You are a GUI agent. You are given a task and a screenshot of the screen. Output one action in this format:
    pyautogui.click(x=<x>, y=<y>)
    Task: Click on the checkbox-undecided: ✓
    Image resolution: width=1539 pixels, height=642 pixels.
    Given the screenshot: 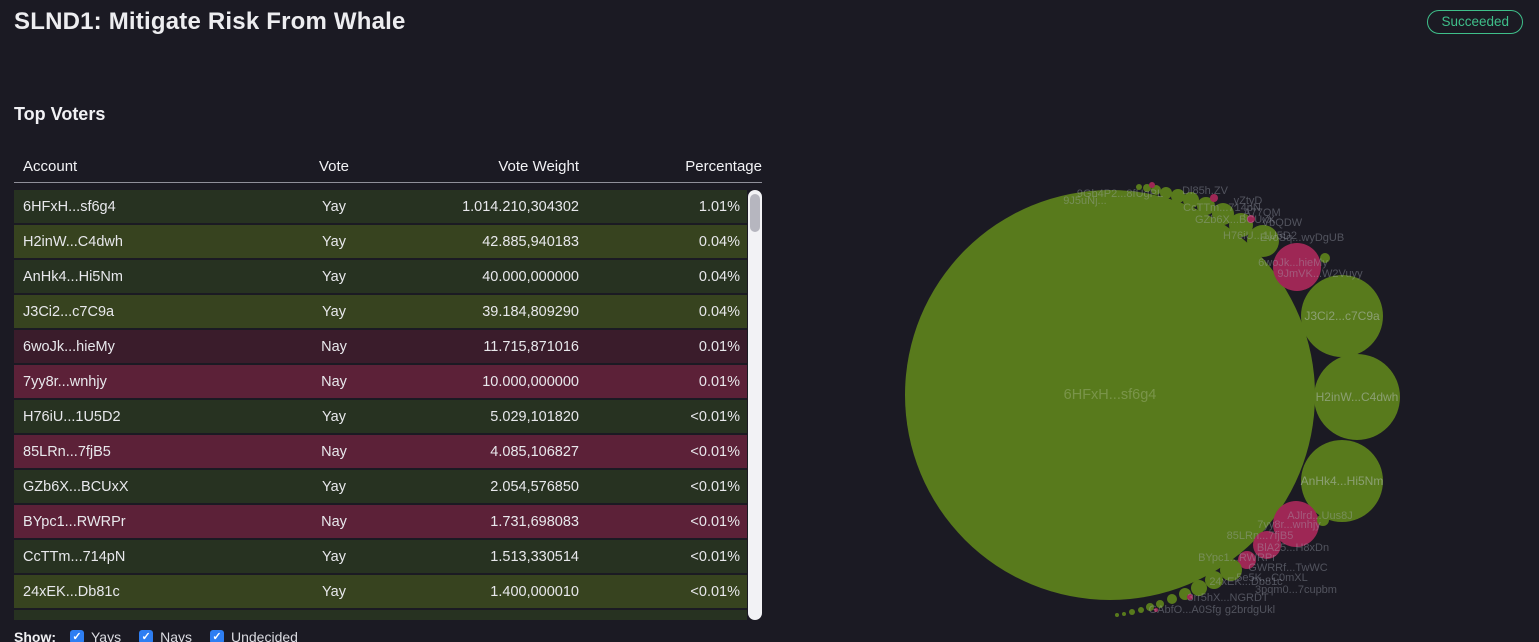 What is the action you would take?
    pyautogui.click(x=217, y=636)
    